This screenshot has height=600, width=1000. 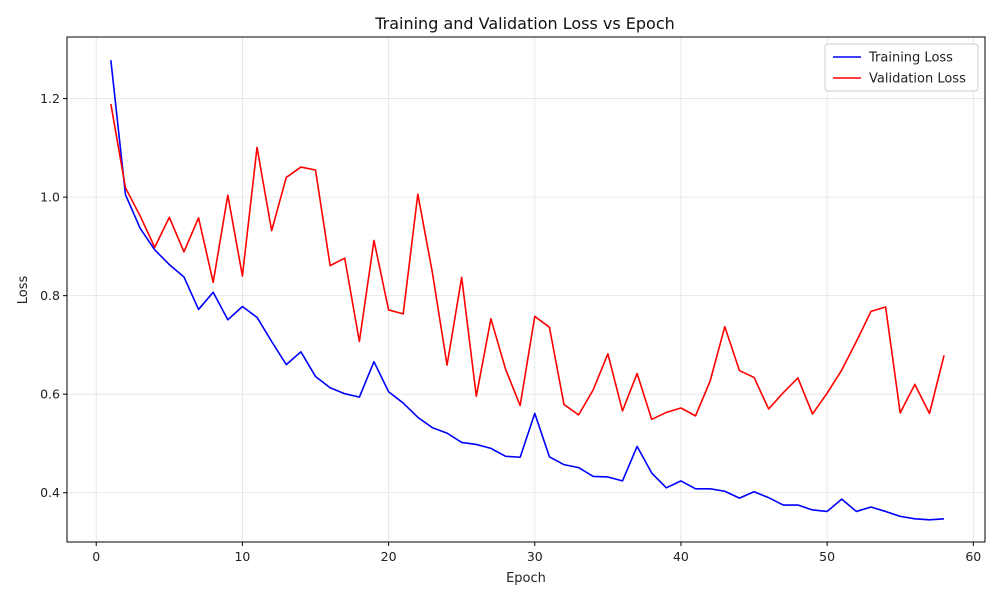 What do you see at coordinates (681, 556) in the screenshot?
I see `x-tick-label: 40` at bounding box center [681, 556].